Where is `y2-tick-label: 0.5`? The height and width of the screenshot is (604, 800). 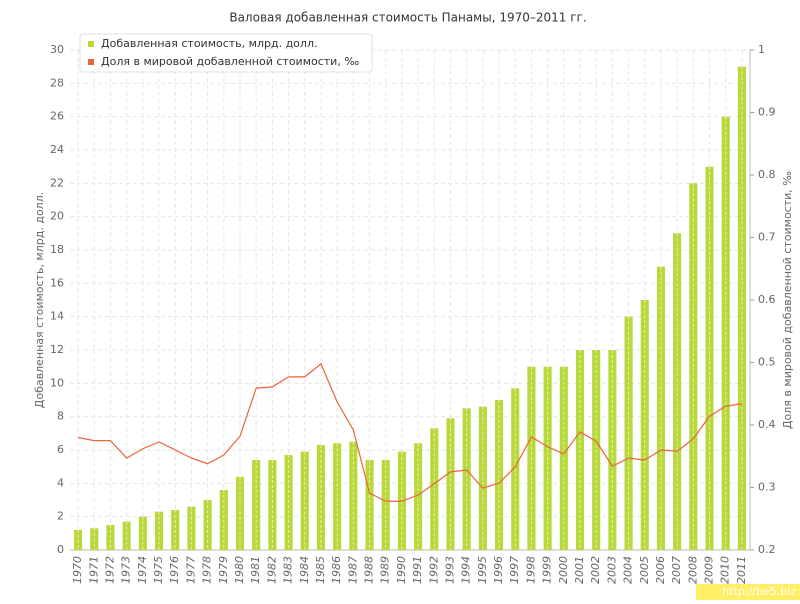 y2-tick-label: 0.5 is located at coordinates (767, 362).